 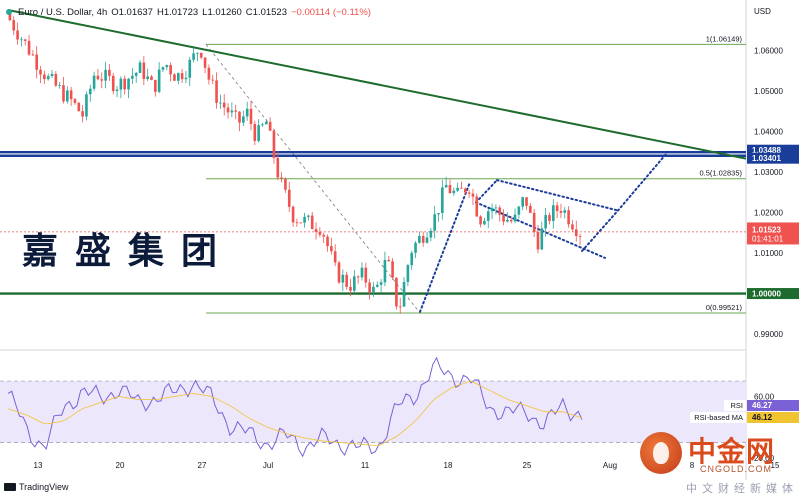 What do you see at coordinates (36, 487) in the screenshot?
I see `tradingview-footer: TradingView` at bounding box center [36, 487].